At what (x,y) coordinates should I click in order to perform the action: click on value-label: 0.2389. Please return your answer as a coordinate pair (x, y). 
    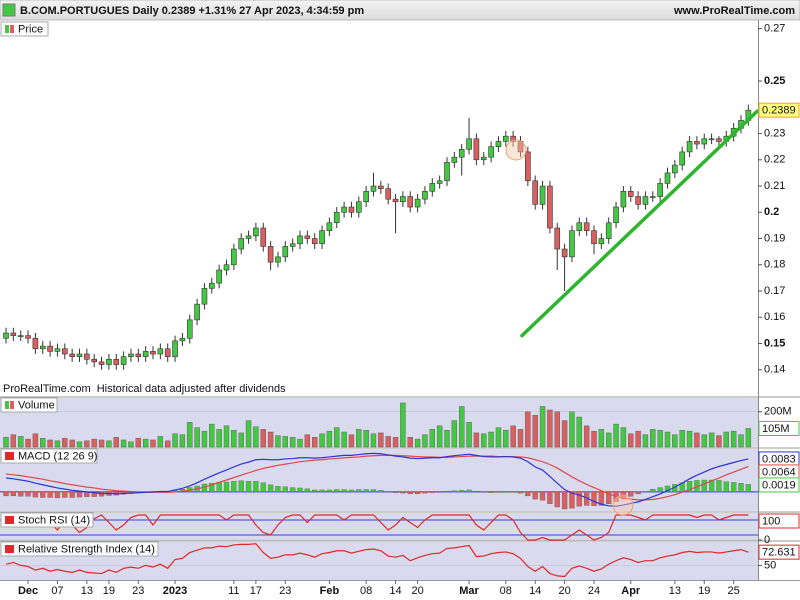
    Looking at the image, I should click on (779, 111).